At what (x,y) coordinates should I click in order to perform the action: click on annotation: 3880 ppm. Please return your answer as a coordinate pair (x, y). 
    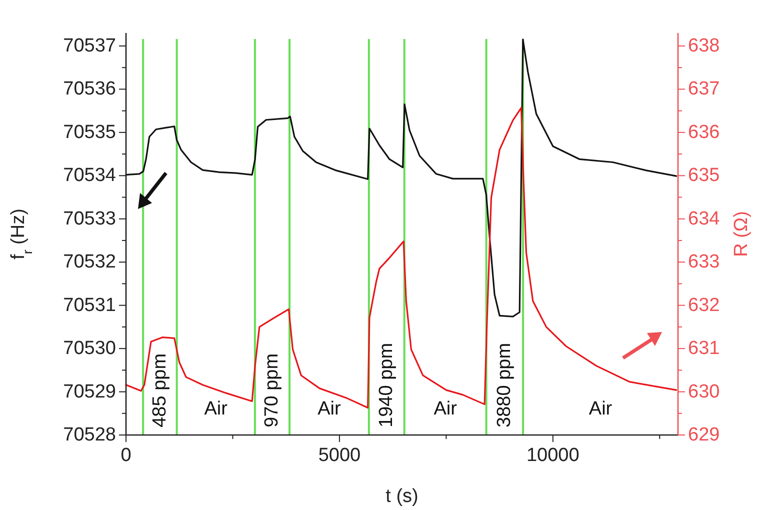
    Looking at the image, I should click on (505, 385).